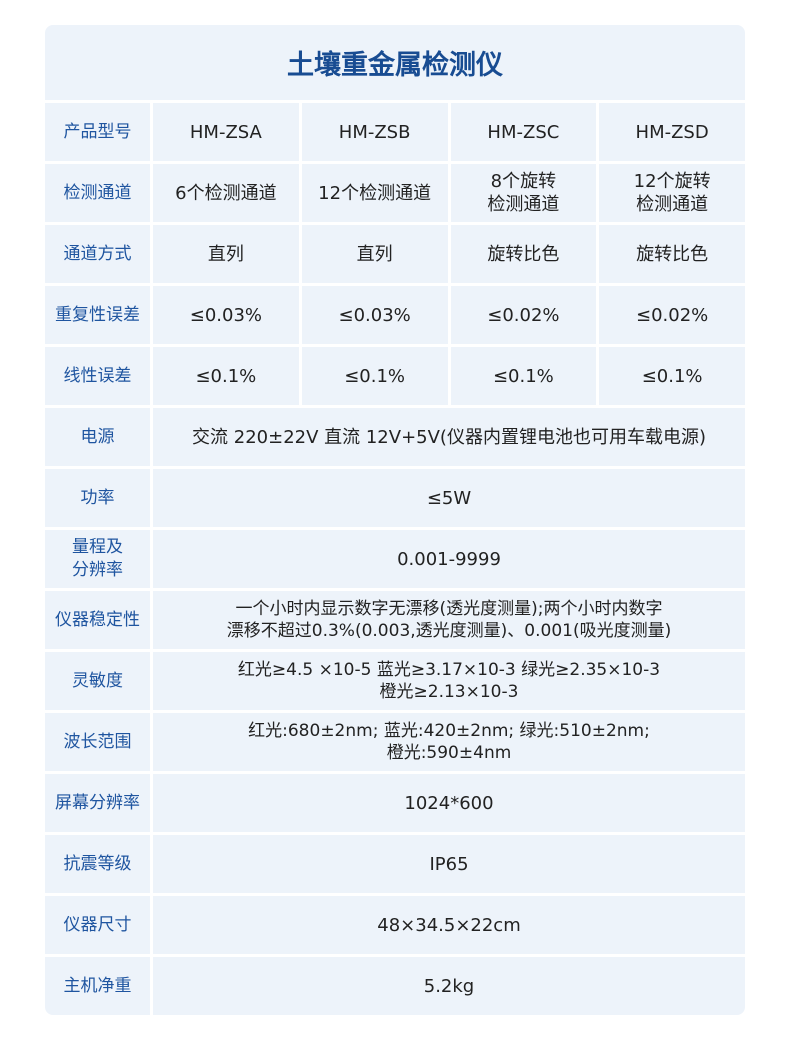 This screenshot has height=1045, width=790. I want to click on row-label: 抗震等级, so click(97, 864).